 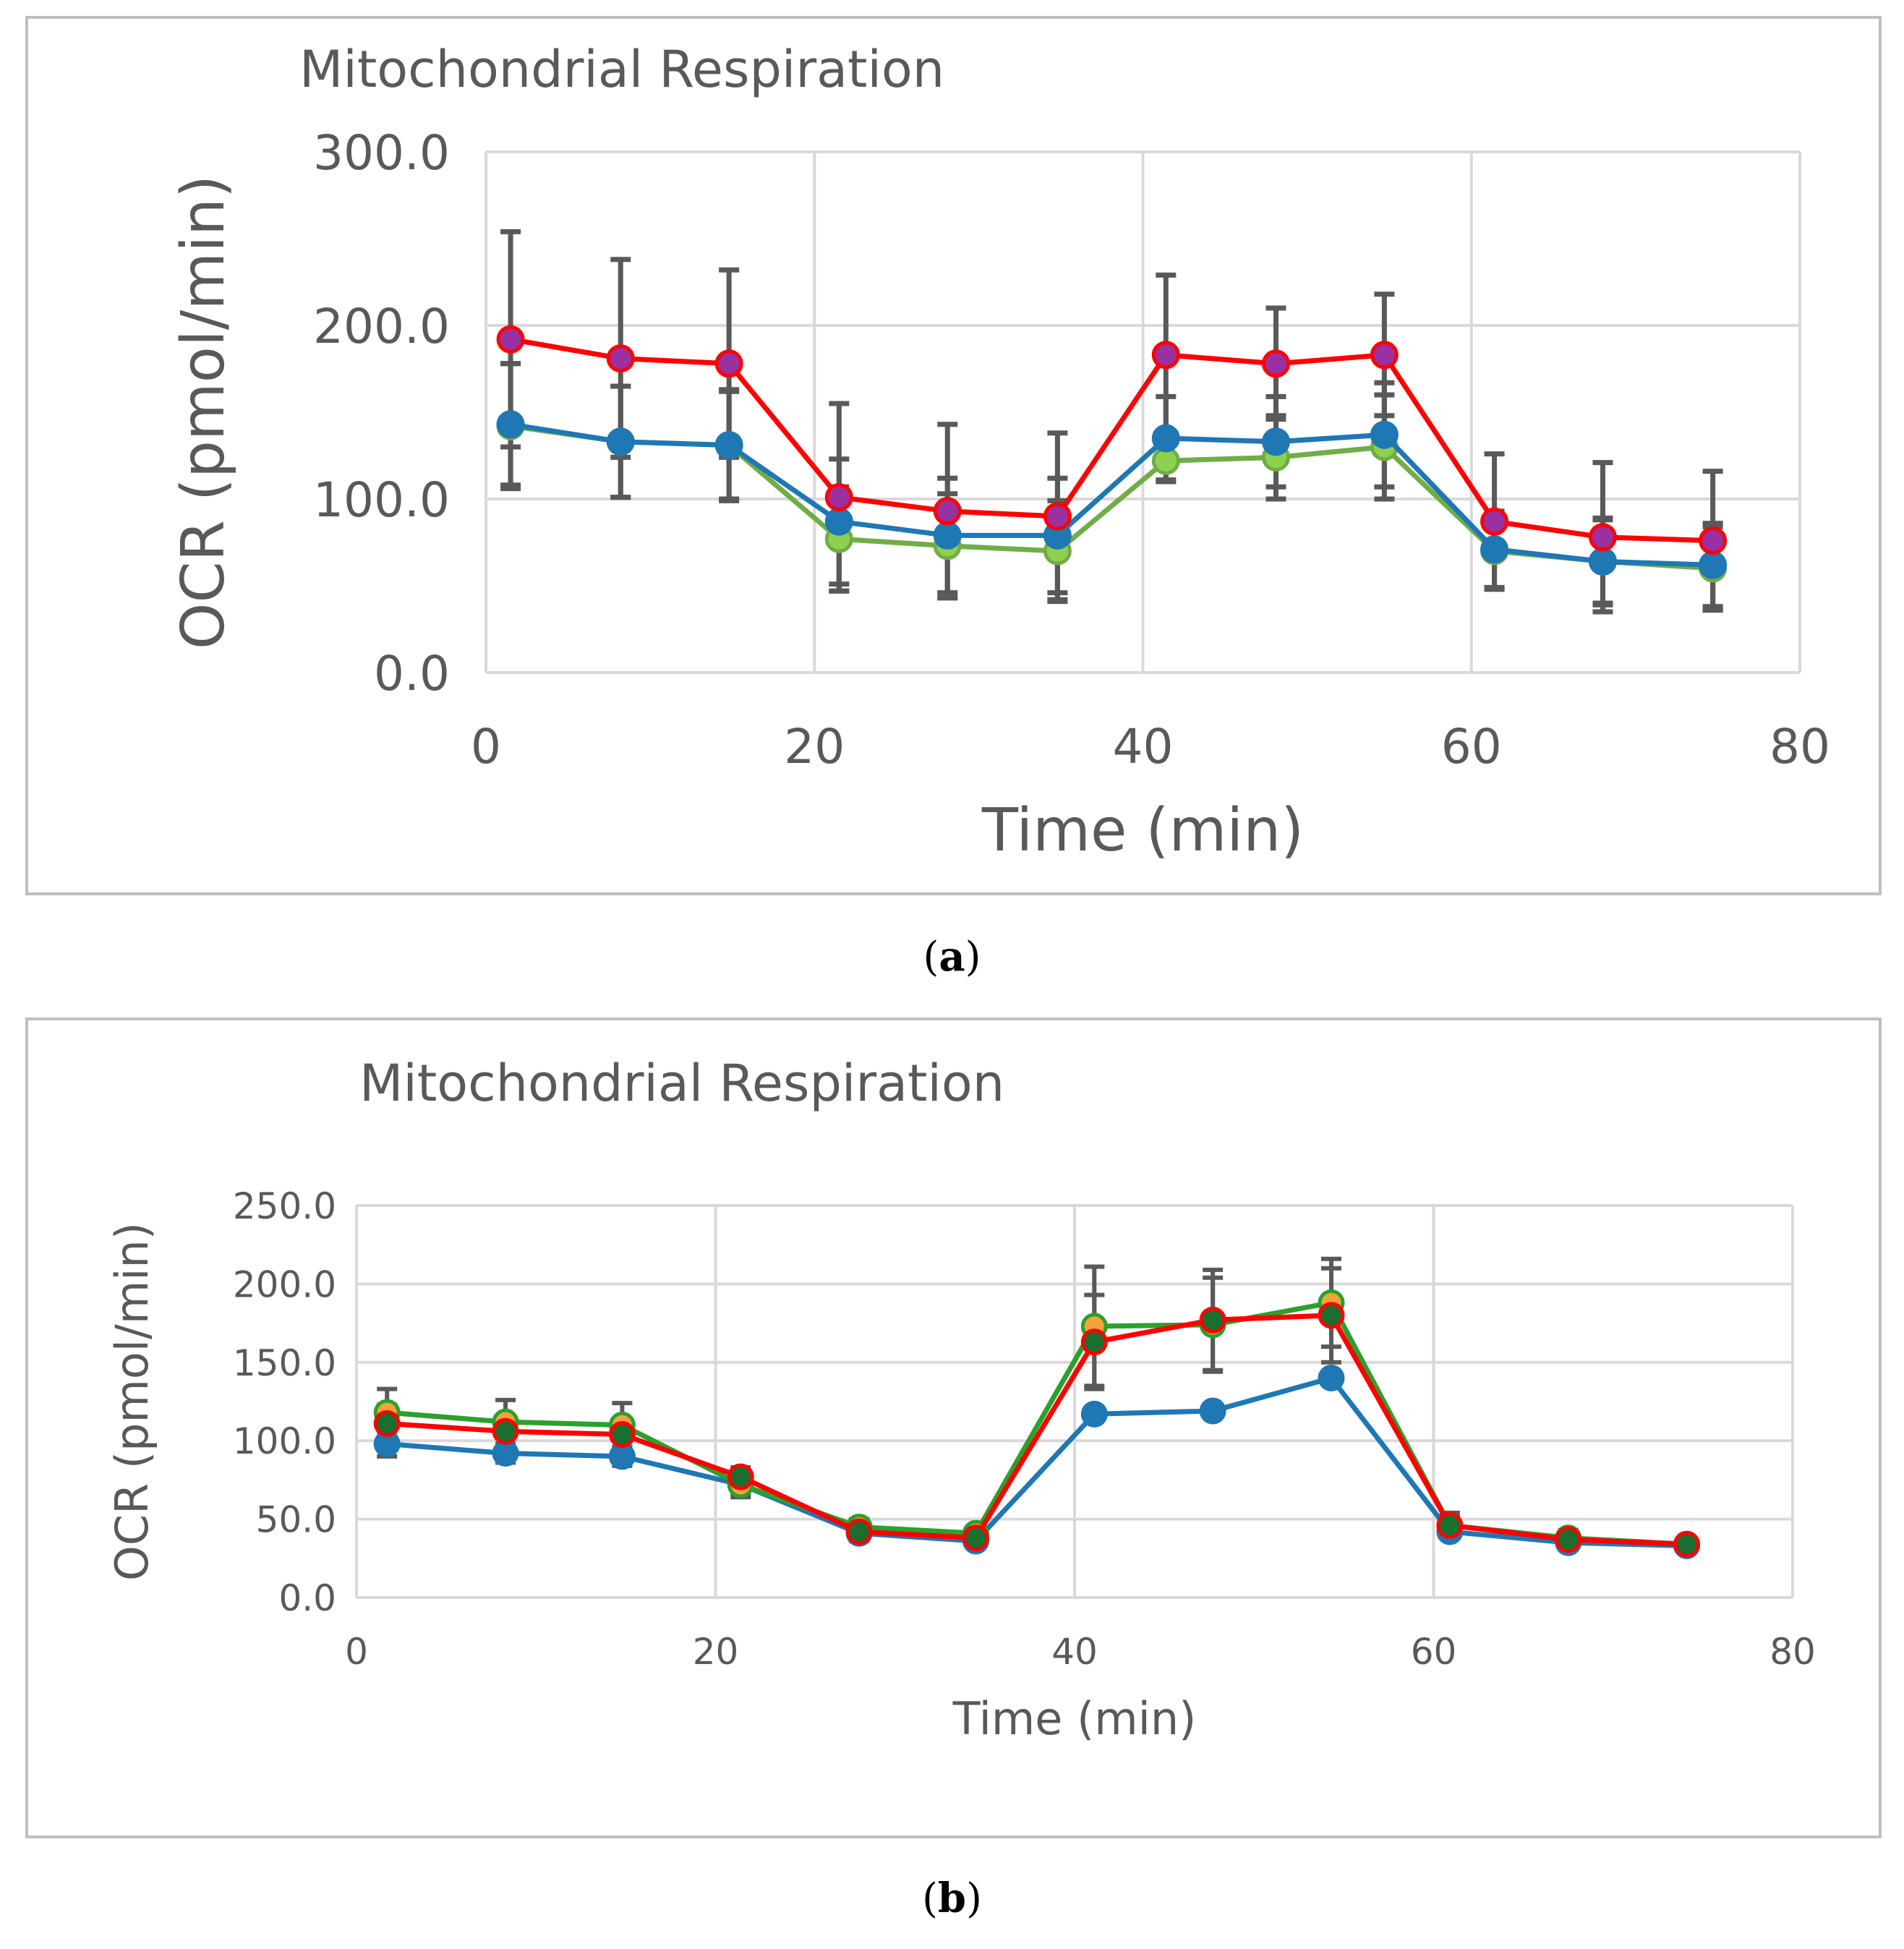 I want to click on series-green-error-bars, so click(x=1037, y=1404).